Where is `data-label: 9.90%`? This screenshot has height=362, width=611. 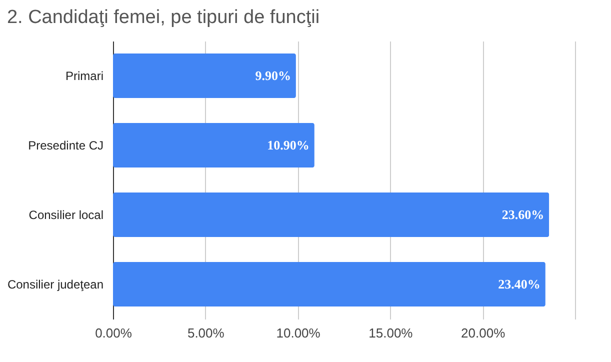
data-label: 9.90% is located at coordinates (273, 75).